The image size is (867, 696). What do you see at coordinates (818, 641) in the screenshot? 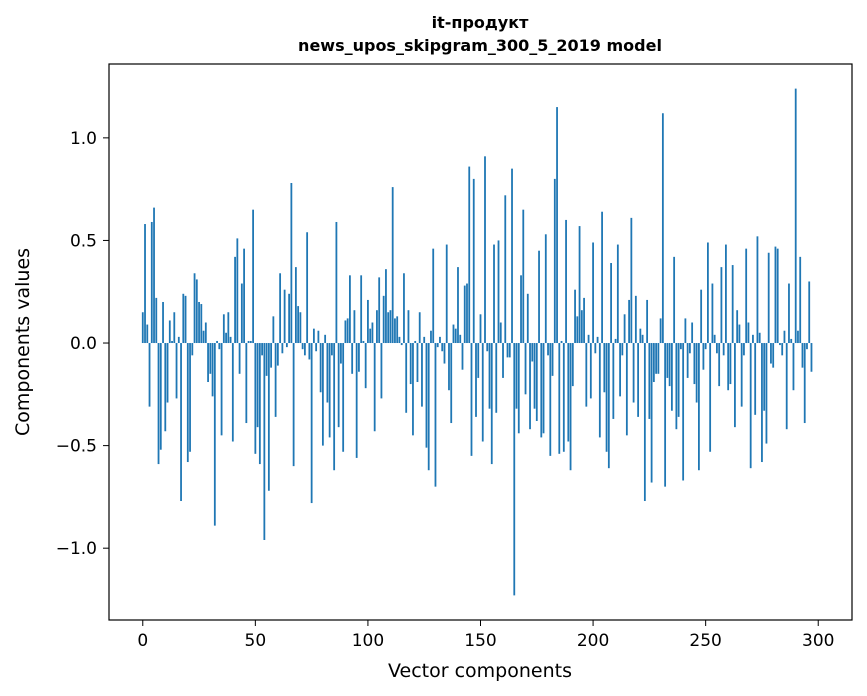
I see `x-tick-label: 300` at bounding box center [818, 641].